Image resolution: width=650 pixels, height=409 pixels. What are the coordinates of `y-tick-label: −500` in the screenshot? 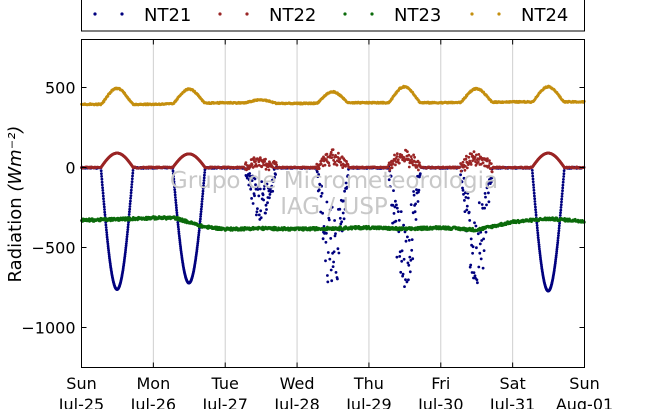 It's located at (54, 248).